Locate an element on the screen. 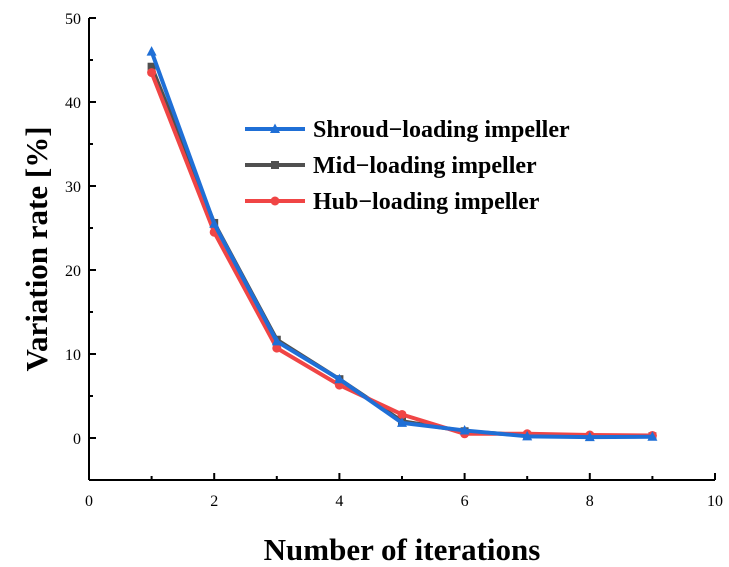 This screenshot has height=567, width=729. legend-item: Shroud−loading impeller is located at coordinates (407, 130).